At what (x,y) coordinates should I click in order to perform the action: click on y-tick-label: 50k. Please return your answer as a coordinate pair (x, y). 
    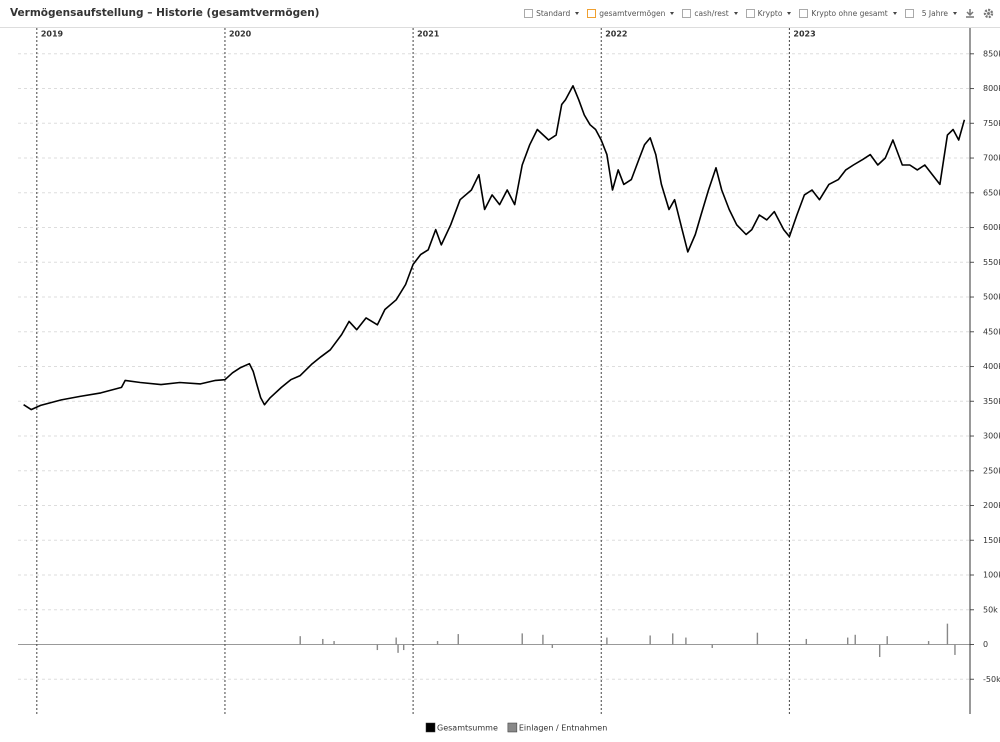
    Looking at the image, I should click on (990, 609).